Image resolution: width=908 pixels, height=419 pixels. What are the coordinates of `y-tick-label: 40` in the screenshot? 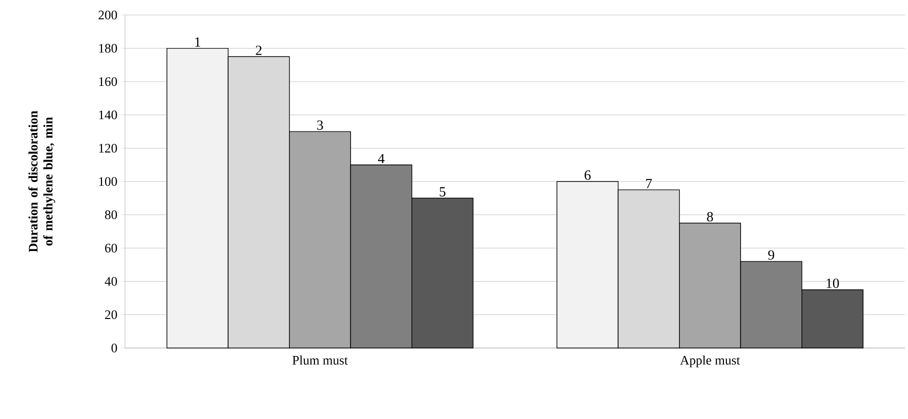 It's located at (110, 281).